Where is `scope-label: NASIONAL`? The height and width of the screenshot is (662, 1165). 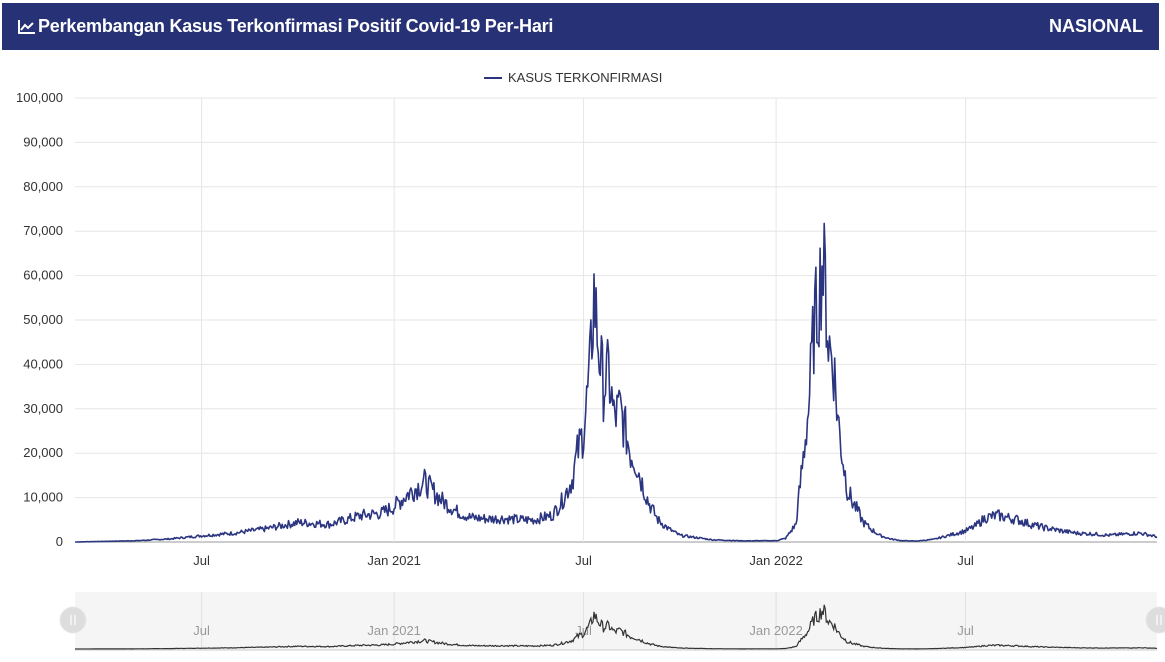 scope-label: NASIONAL is located at coordinates (1096, 26).